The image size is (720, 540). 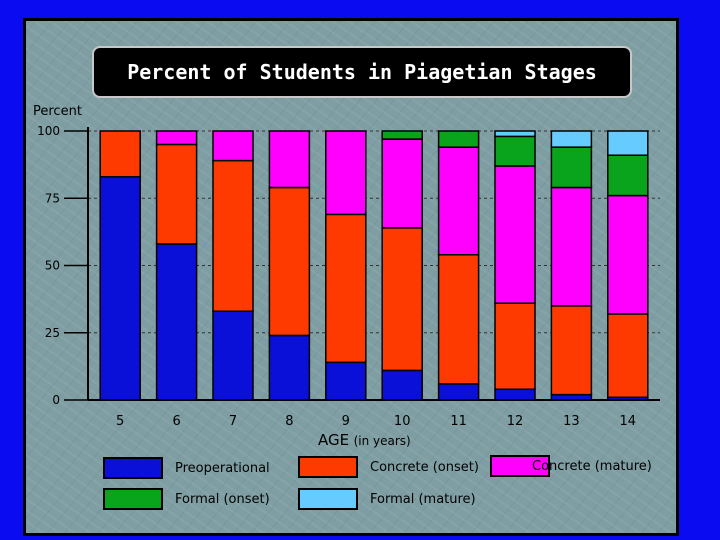 What do you see at coordinates (423, 499) in the screenshot?
I see `legend-label: Formal (mature)` at bounding box center [423, 499].